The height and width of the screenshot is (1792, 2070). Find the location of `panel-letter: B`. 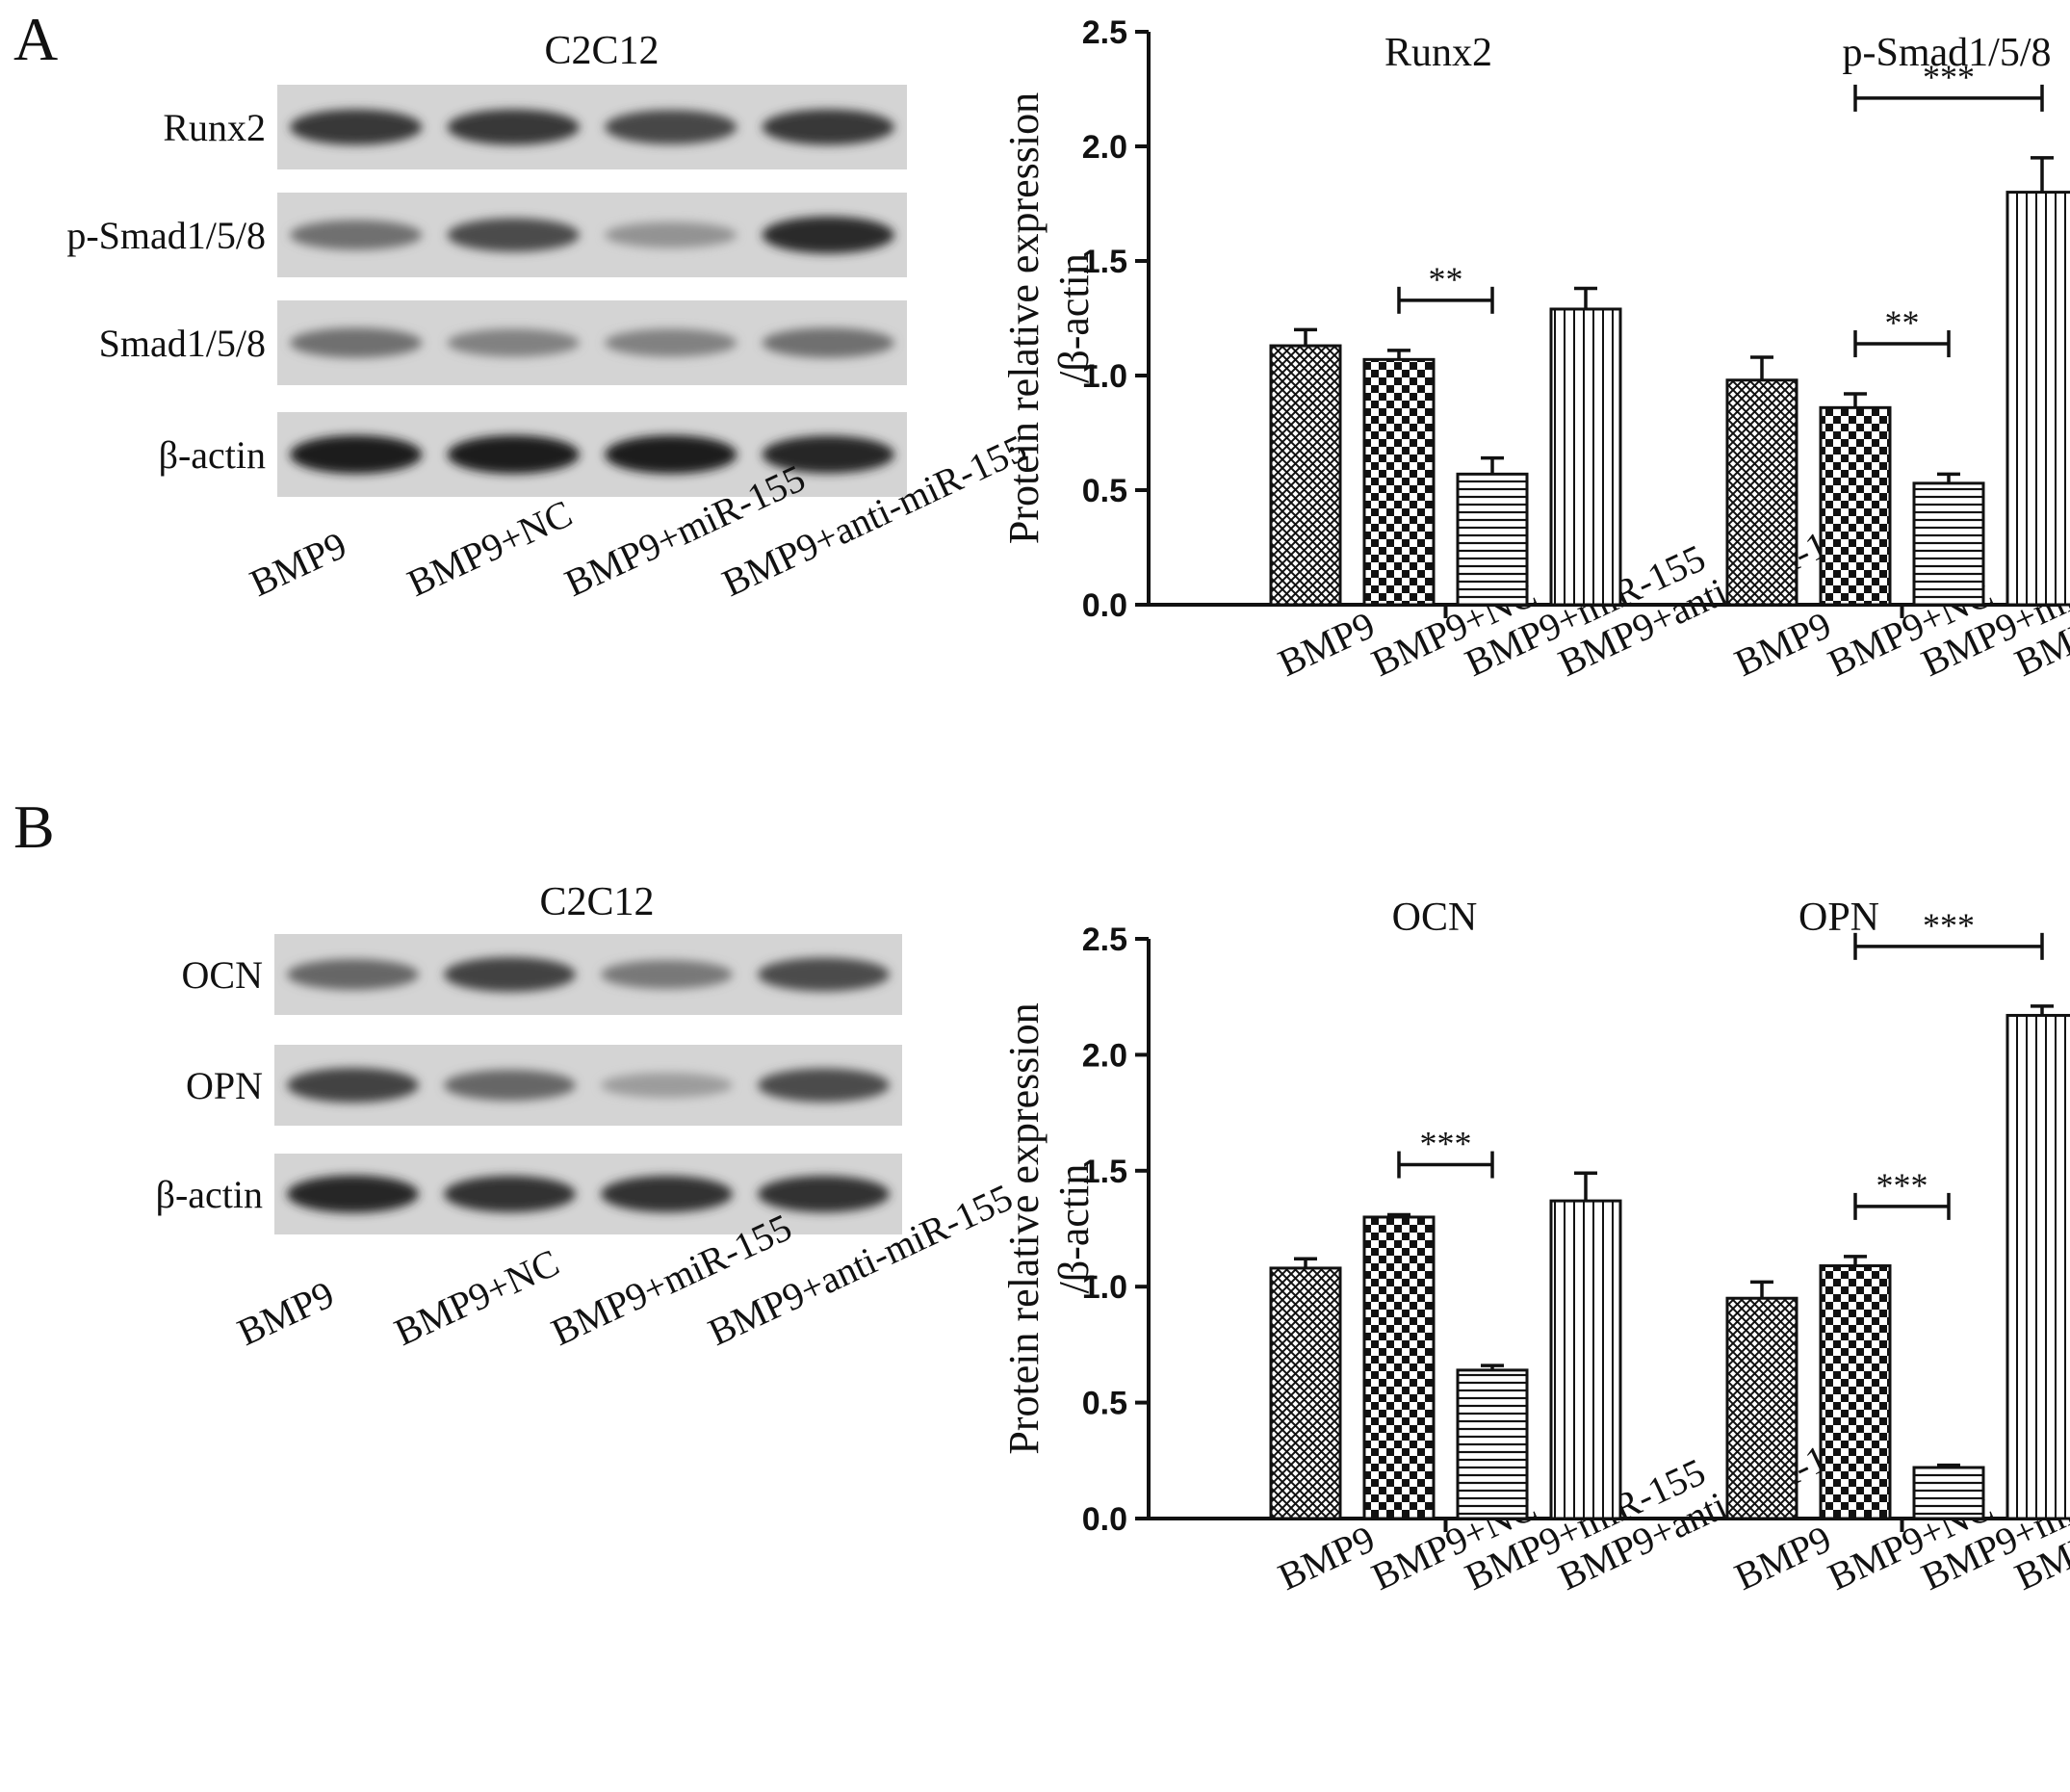

panel-letter: B is located at coordinates (34, 826).